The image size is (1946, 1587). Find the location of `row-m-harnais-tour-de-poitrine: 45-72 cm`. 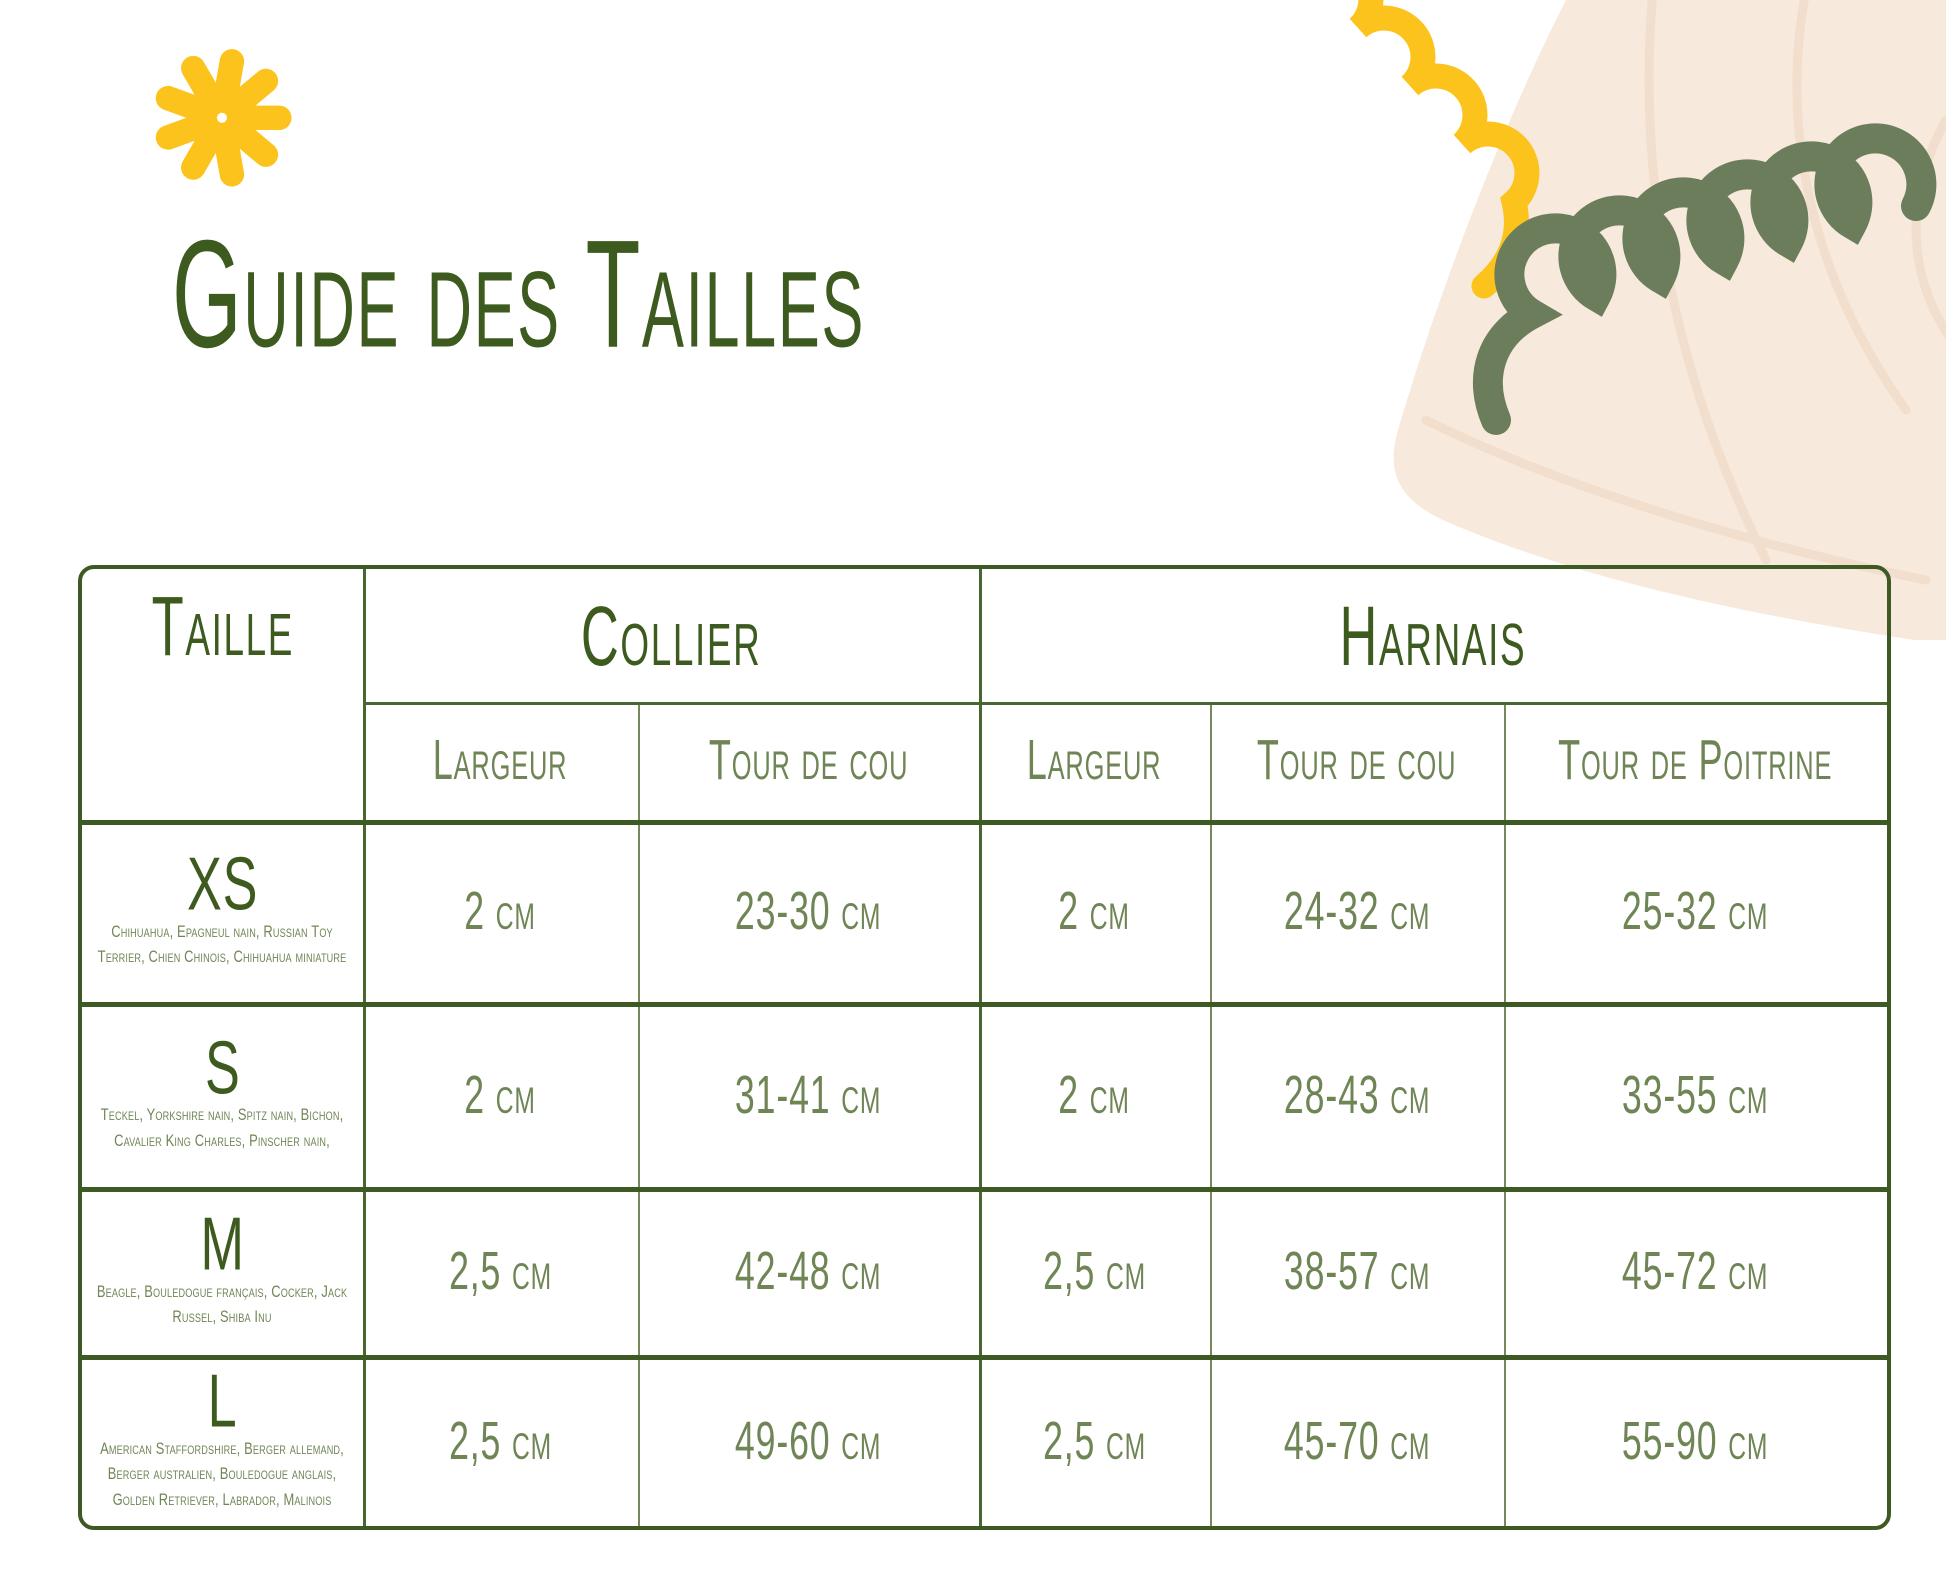

row-m-harnais-tour-de-poitrine: 45-72 cm is located at coordinates (1695, 1271).